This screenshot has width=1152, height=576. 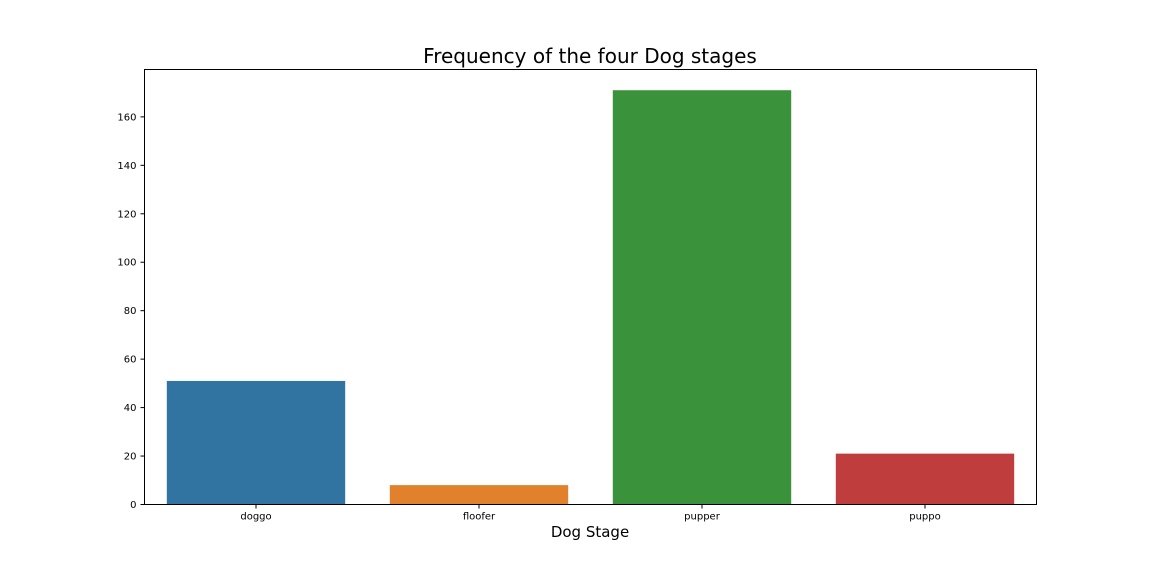 What do you see at coordinates (255, 517) in the screenshot?
I see `x-tick-label-doggo: doggo` at bounding box center [255, 517].